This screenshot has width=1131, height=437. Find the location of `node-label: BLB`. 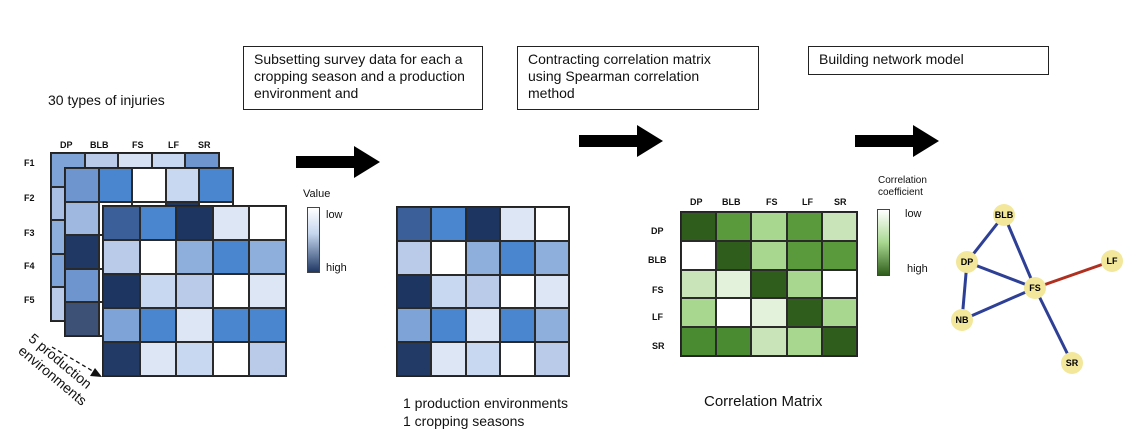

node-label: BLB is located at coordinates (1004, 215).